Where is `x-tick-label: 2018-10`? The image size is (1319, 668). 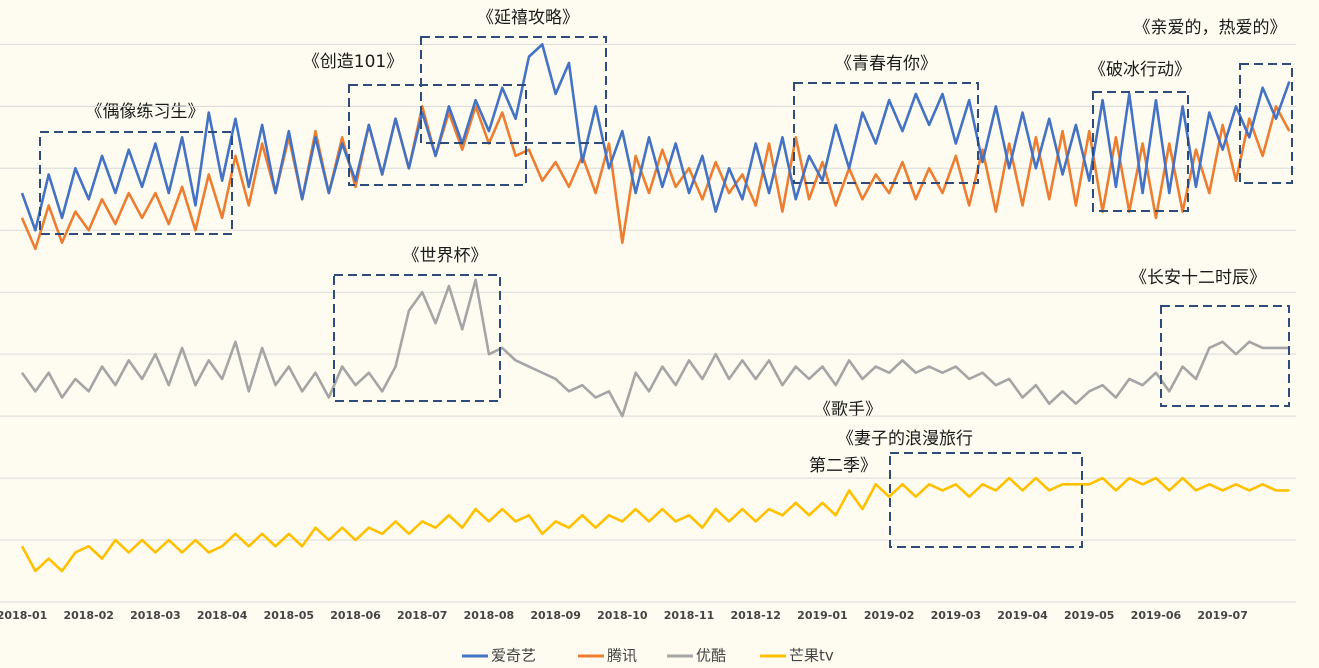 x-tick-label: 2018-10 is located at coordinates (622, 615).